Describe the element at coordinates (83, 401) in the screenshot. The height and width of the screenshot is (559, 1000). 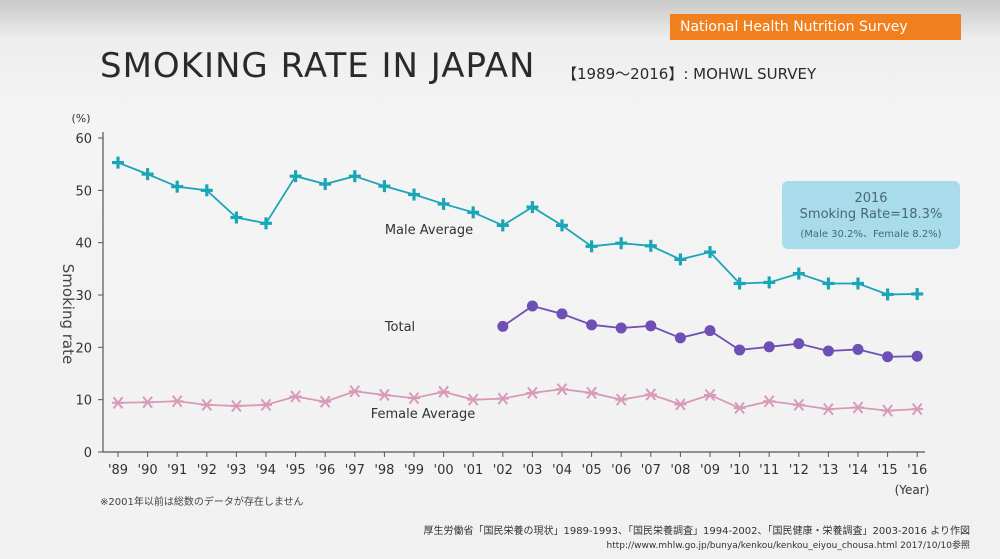
I see `y-tick-label: 10` at that location.